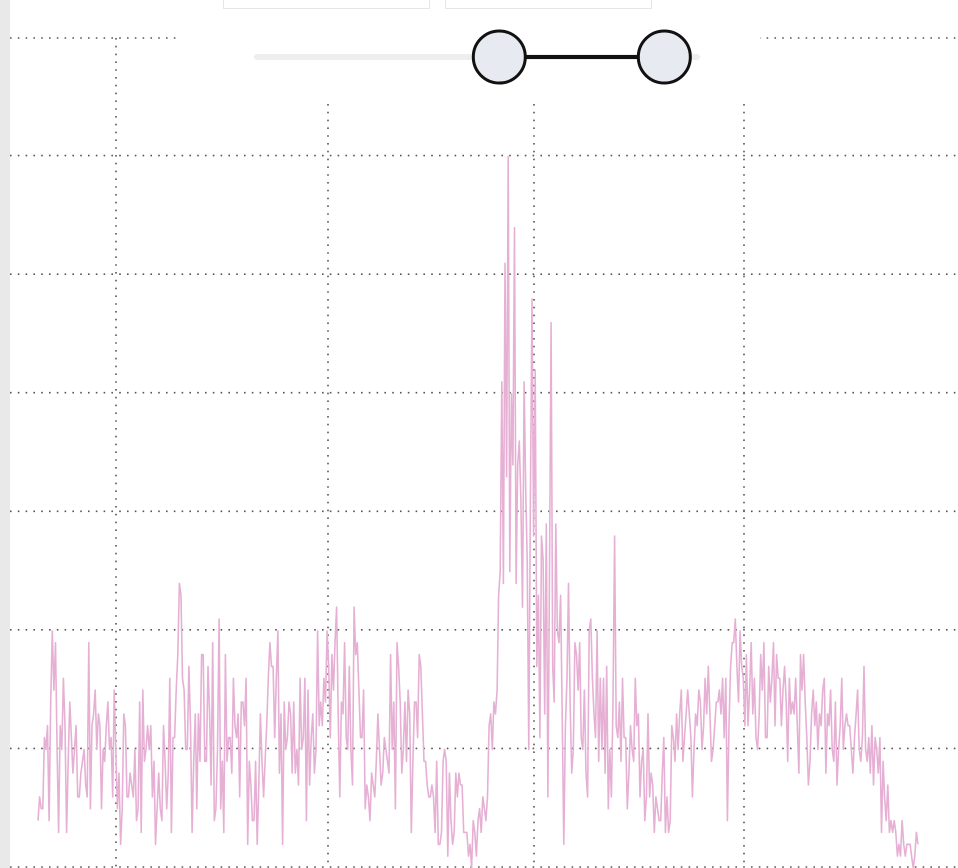  Describe the element at coordinates (548, 4) in the screenshot. I see `toolbar-tab-right` at that location.